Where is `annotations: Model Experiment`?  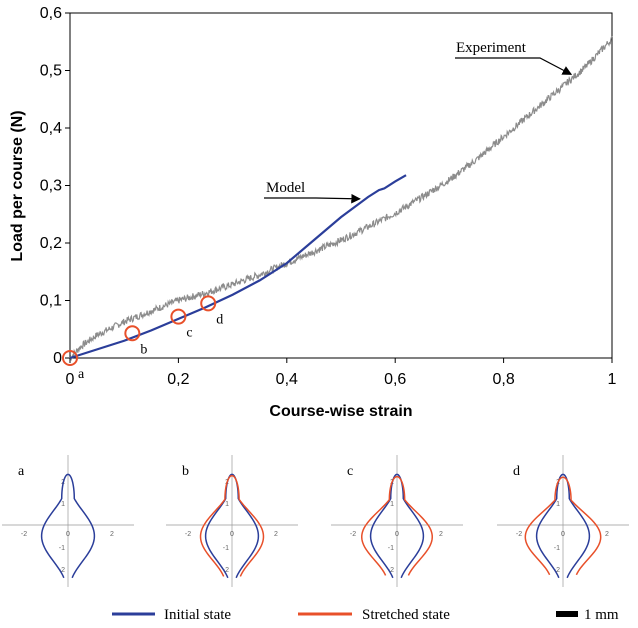
annotations: Model Experiment is located at coordinates (418, 122).